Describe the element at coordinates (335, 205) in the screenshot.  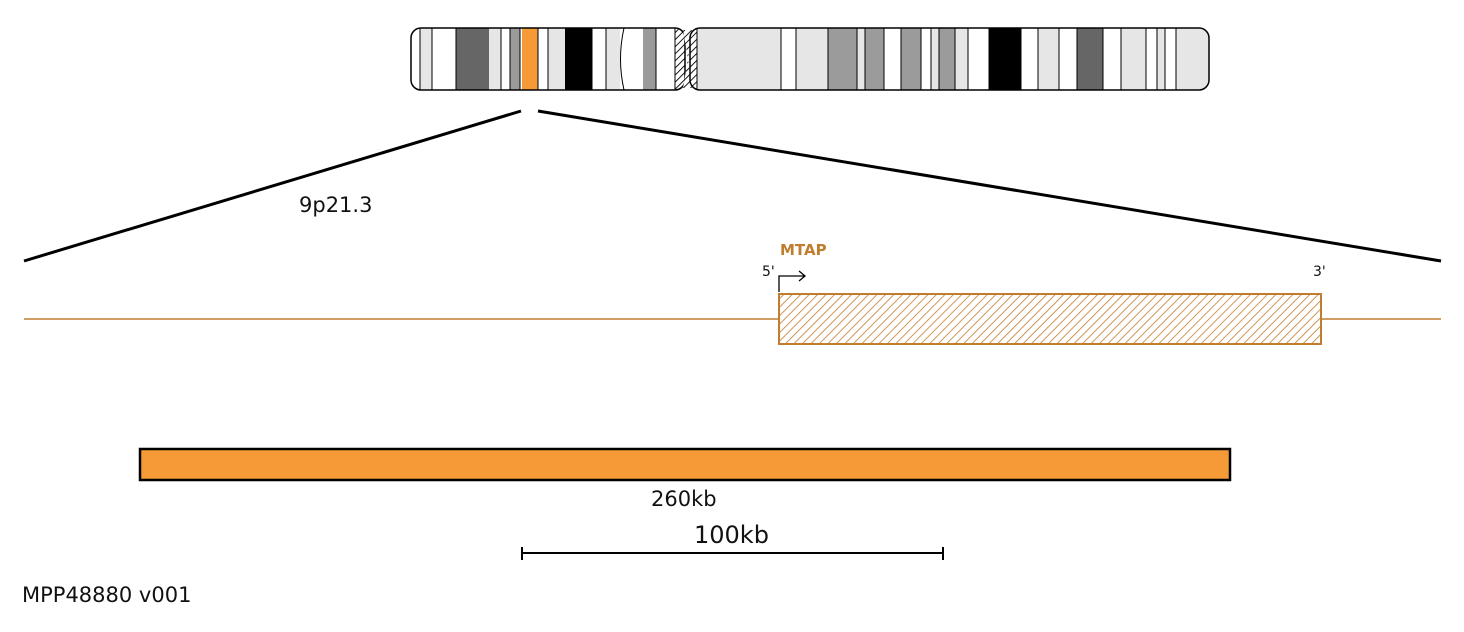
I see `band-label: 9p21.3` at that location.